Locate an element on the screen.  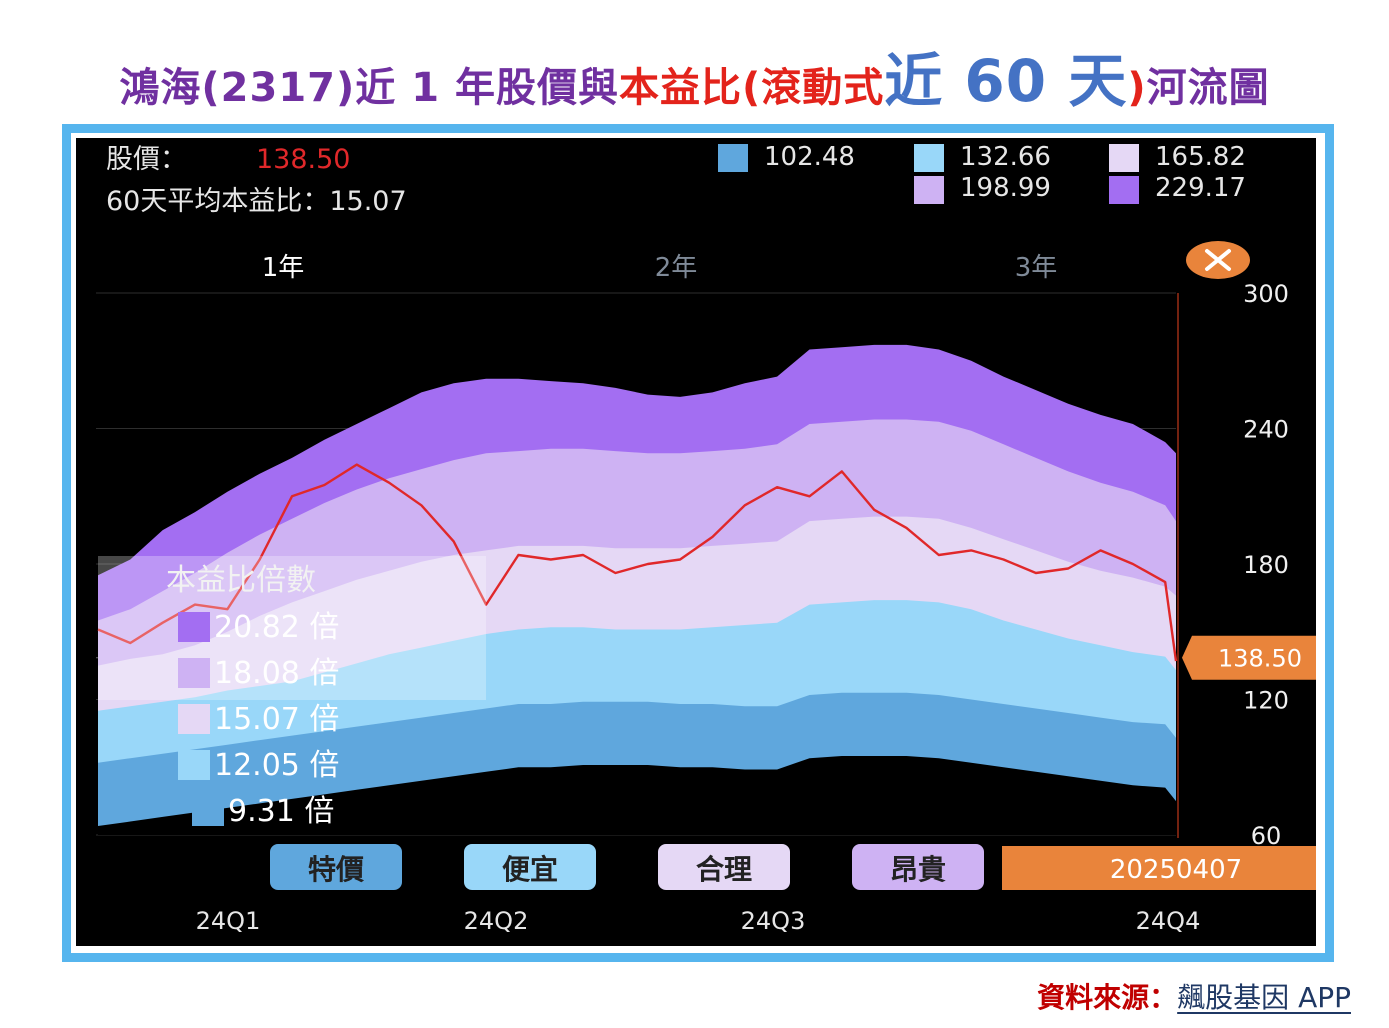
source-label: 資料來源： is located at coordinates (1107, 997).